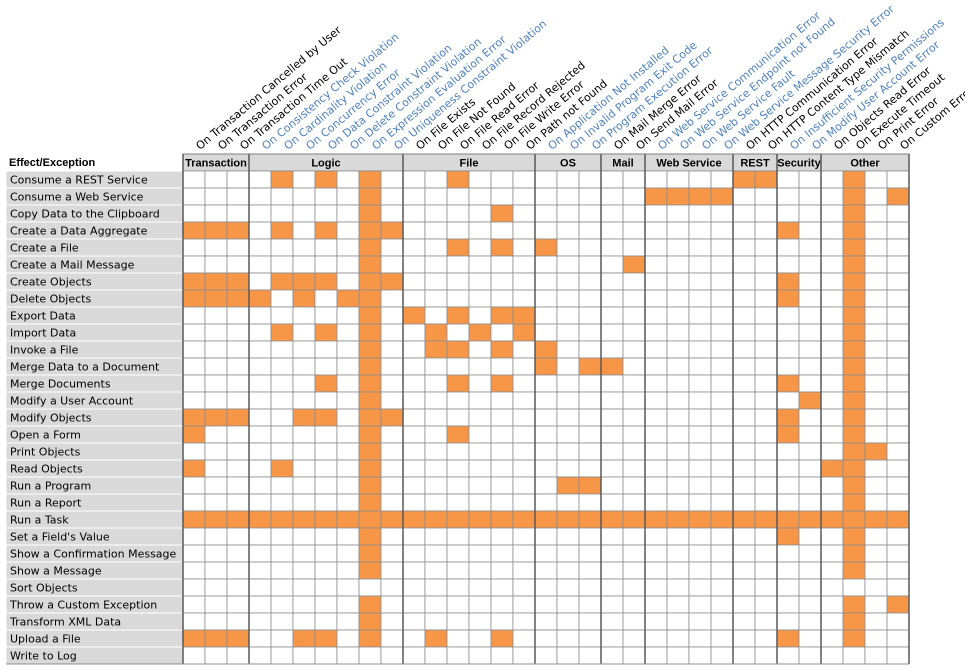 The height and width of the screenshot is (671, 965). Describe the element at coordinates (43, 316) in the screenshot. I see `row-label: Export Data` at that location.